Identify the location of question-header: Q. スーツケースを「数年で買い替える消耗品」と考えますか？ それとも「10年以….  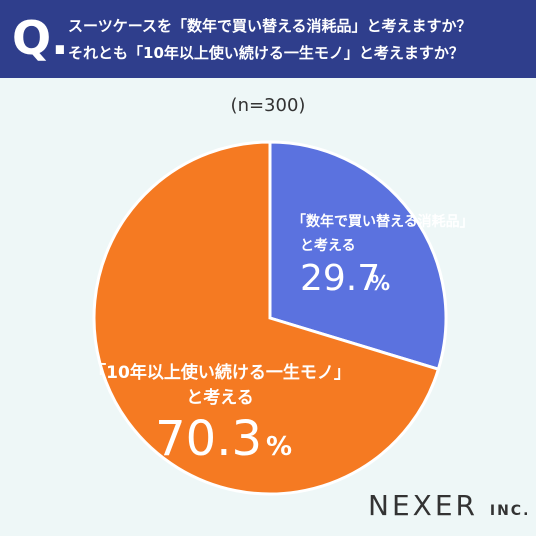
(268, 39).